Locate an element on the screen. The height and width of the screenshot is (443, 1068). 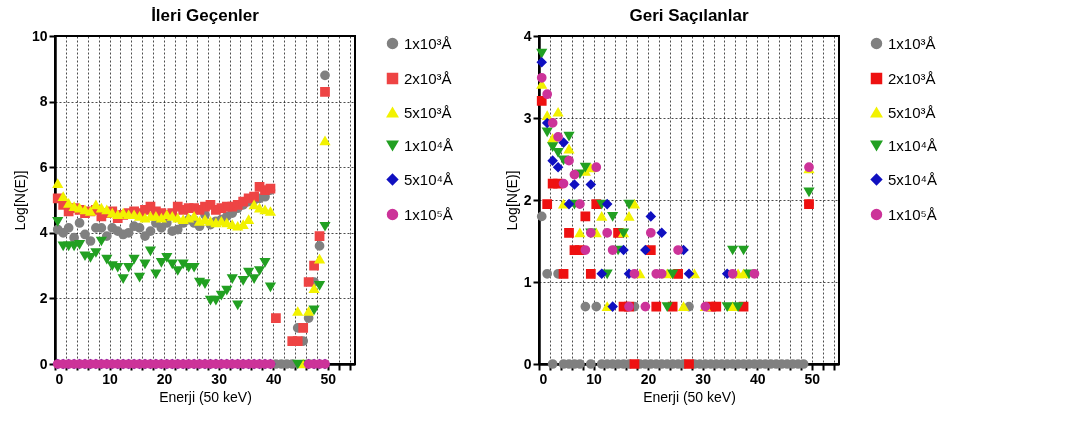
y-tick-label: 10 is located at coordinates (39, 35).